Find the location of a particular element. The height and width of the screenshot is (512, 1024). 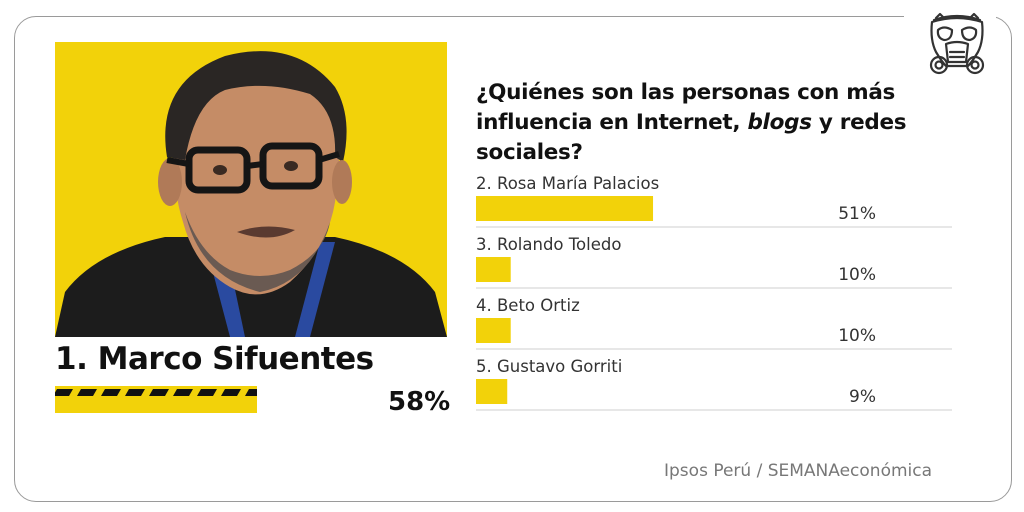

row-name-2: 3. Rolando Toledo is located at coordinates (548, 244).